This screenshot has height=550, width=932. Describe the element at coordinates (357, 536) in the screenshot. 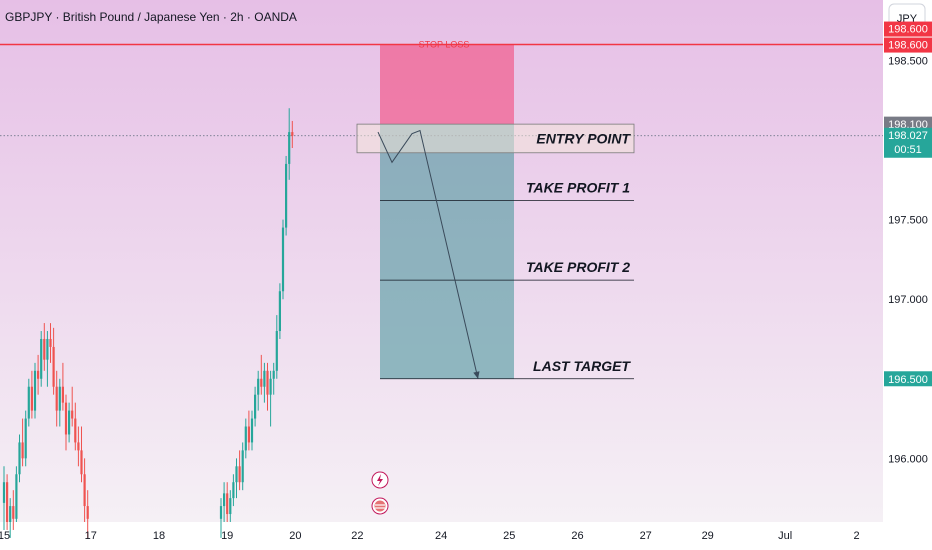

I see `time-tick-label: 22` at that location.